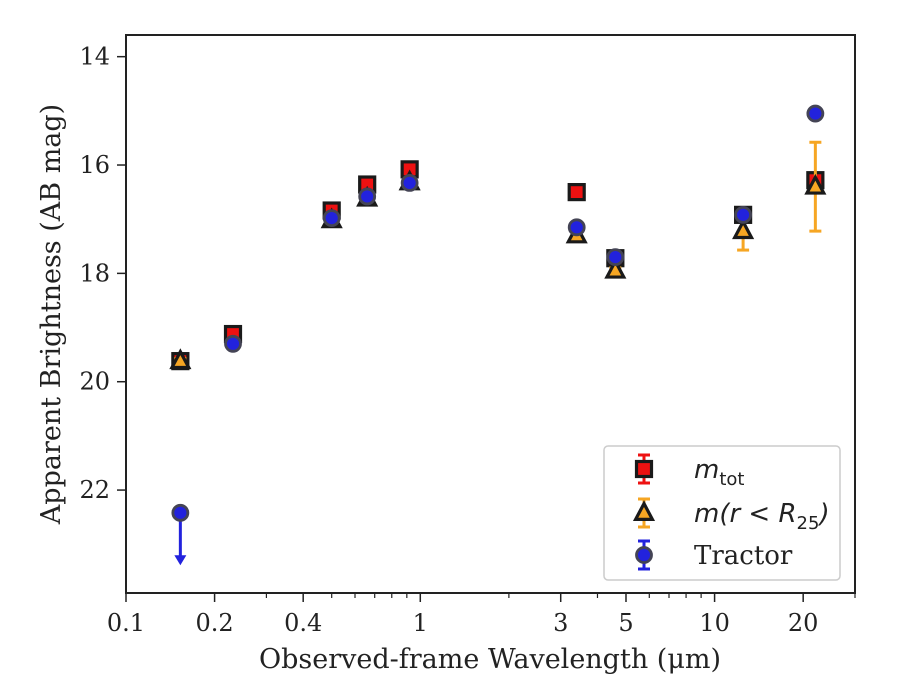 The width and height of the screenshot is (900, 700). Describe the element at coordinates (803, 623) in the screenshot. I see `x-tick-label: 20` at that location.